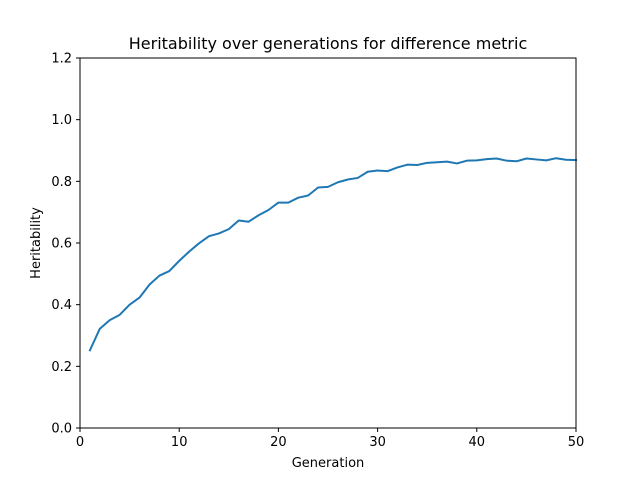  Describe the element at coordinates (61, 305) in the screenshot. I see `y-tick-label: 0.4` at that location.